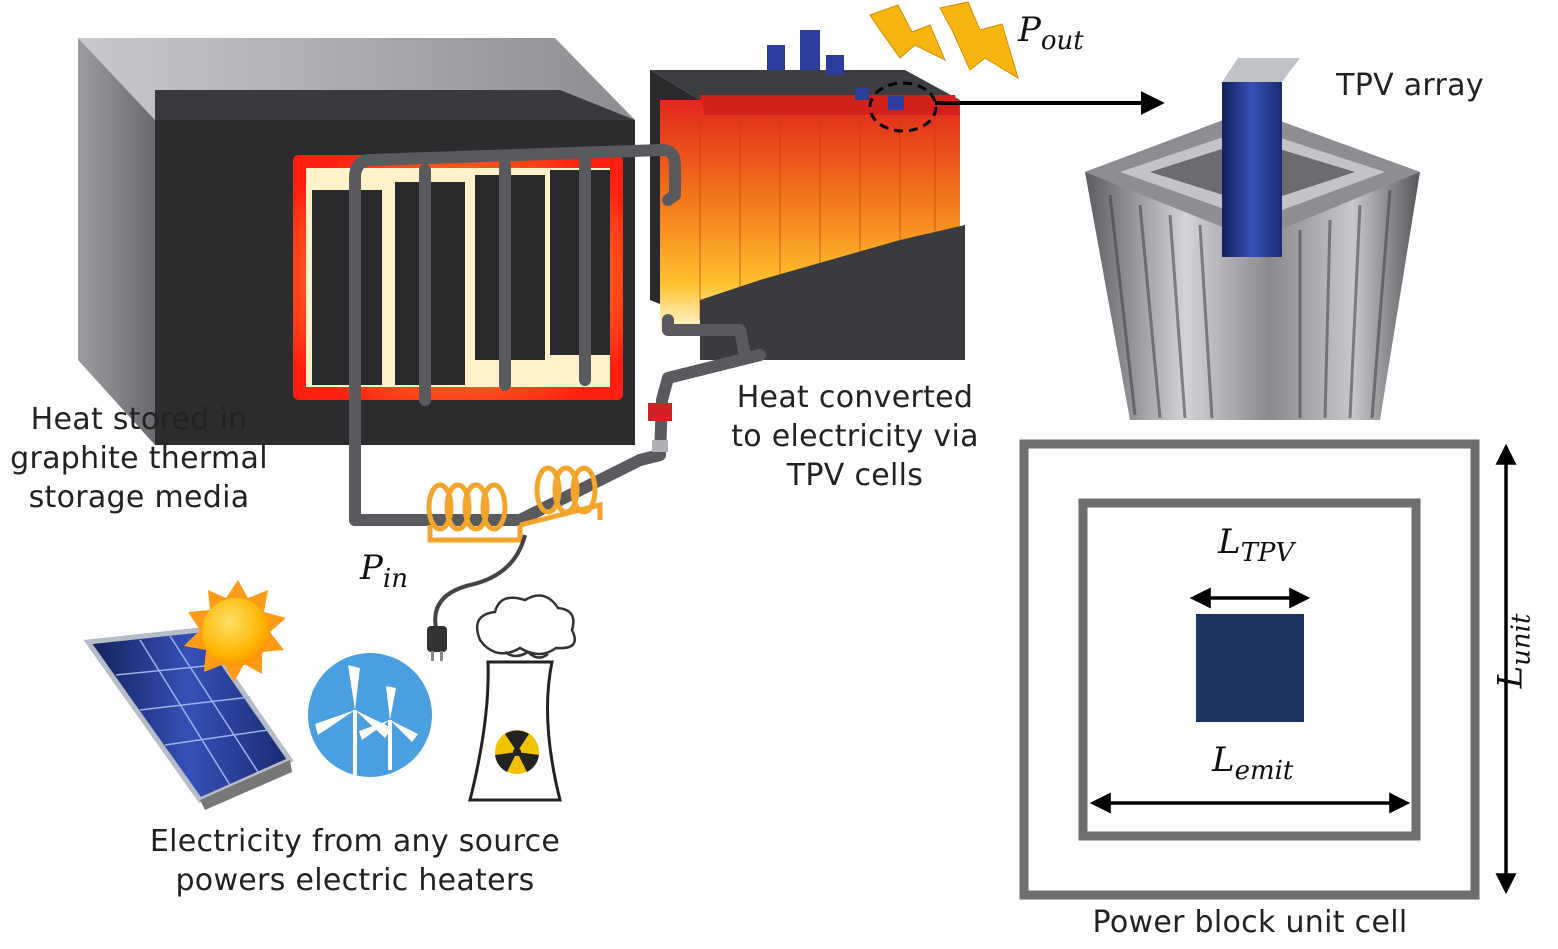  What do you see at coordinates (384, 571) in the screenshot?
I see `p-in-symbol: Pin` at bounding box center [384, 571].